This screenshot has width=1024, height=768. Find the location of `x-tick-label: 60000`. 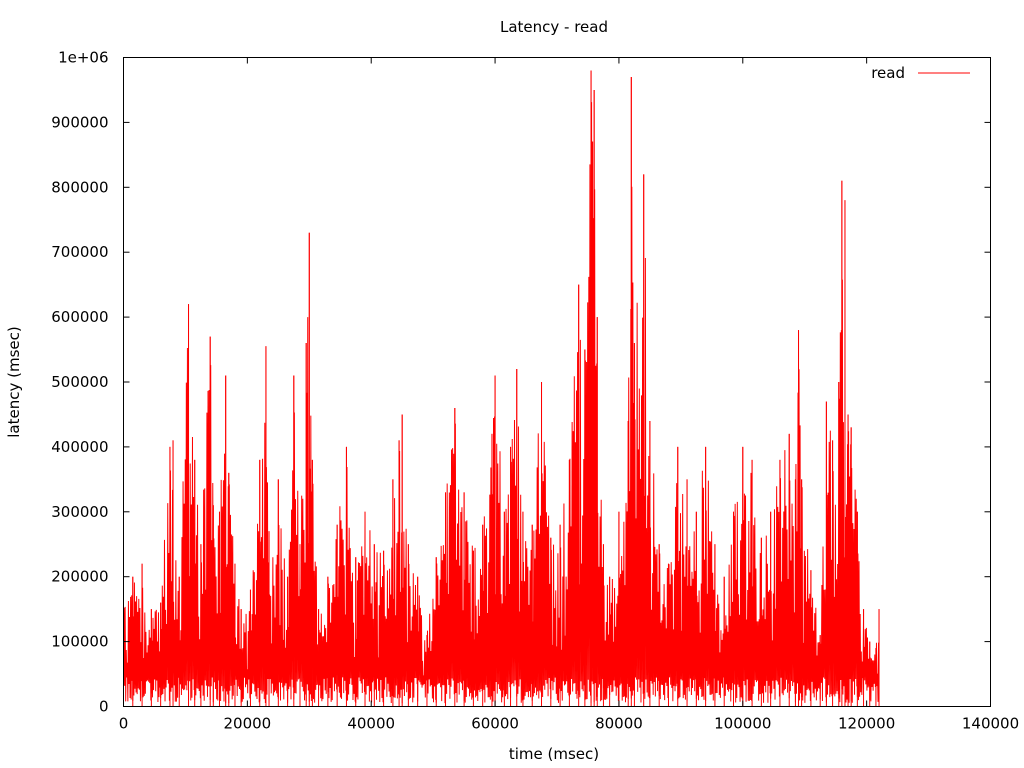

x-tick-label: 60000 is located at coordinates (495, 724).